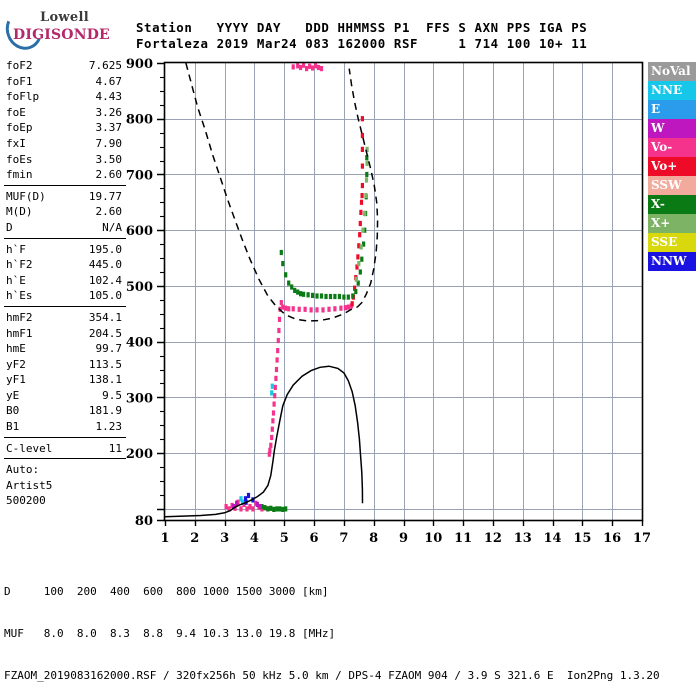  I want to click on param-label: hmF1, so click(19, 333).